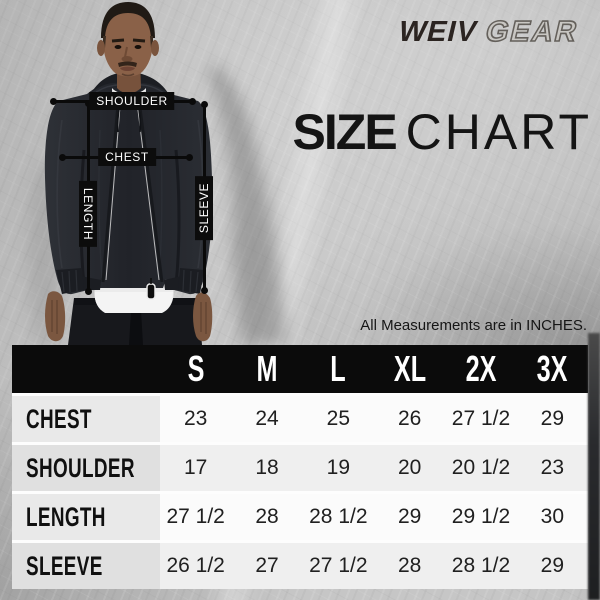  What do you see at coordinates (196, 368) in the screenshot?
I see `size-column-header-s: S` at bounding box center [196, 368].